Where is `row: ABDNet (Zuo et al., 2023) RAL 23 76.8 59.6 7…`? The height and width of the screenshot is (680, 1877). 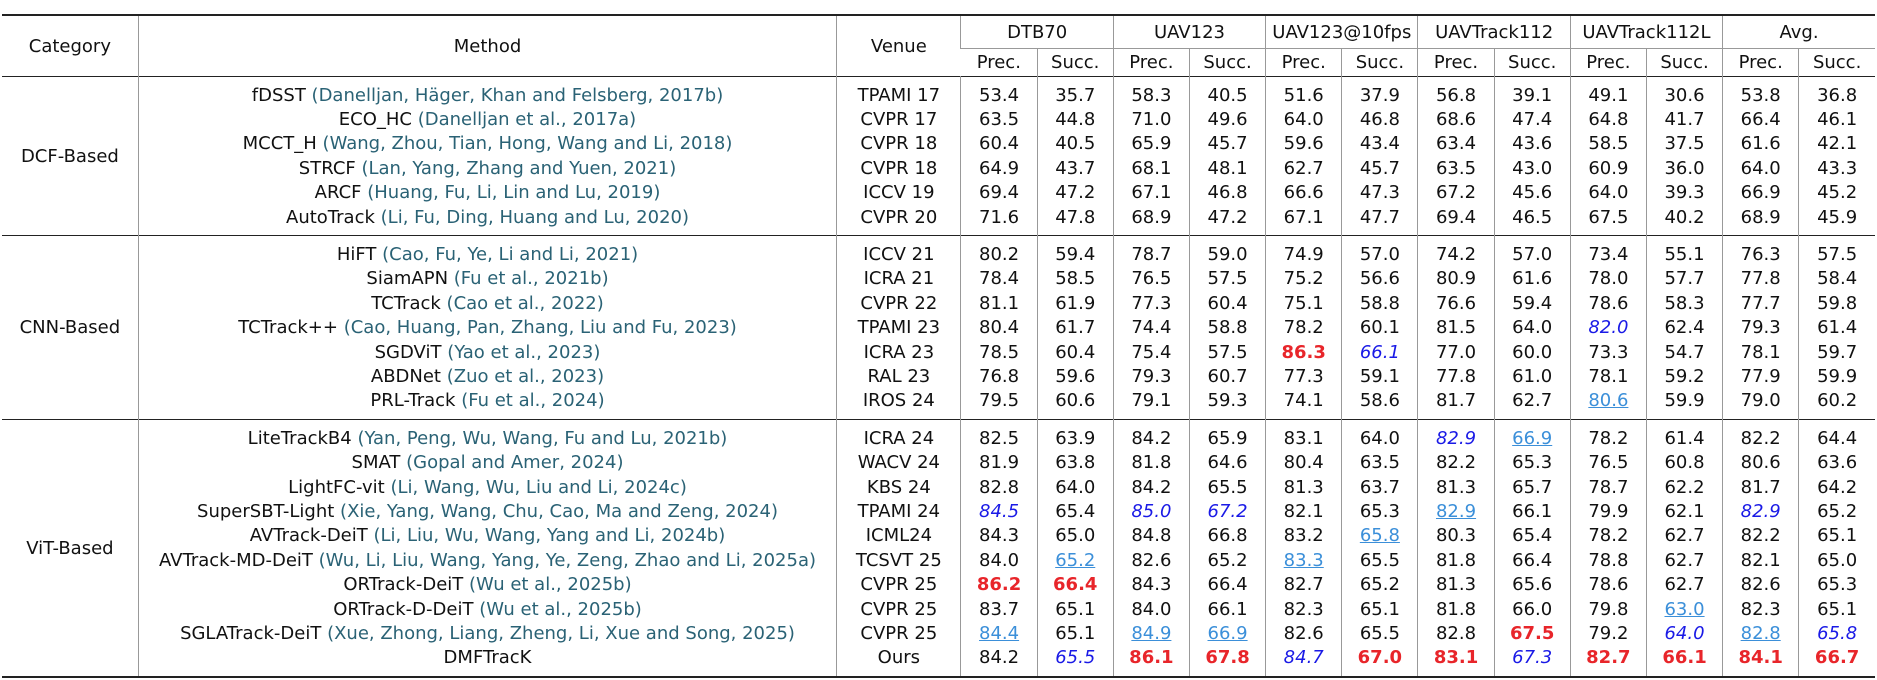
row: ABDNet (Zuo et al., 2023) RAL 23 76.8 59.6 7… is located at coordinates (938, 376).